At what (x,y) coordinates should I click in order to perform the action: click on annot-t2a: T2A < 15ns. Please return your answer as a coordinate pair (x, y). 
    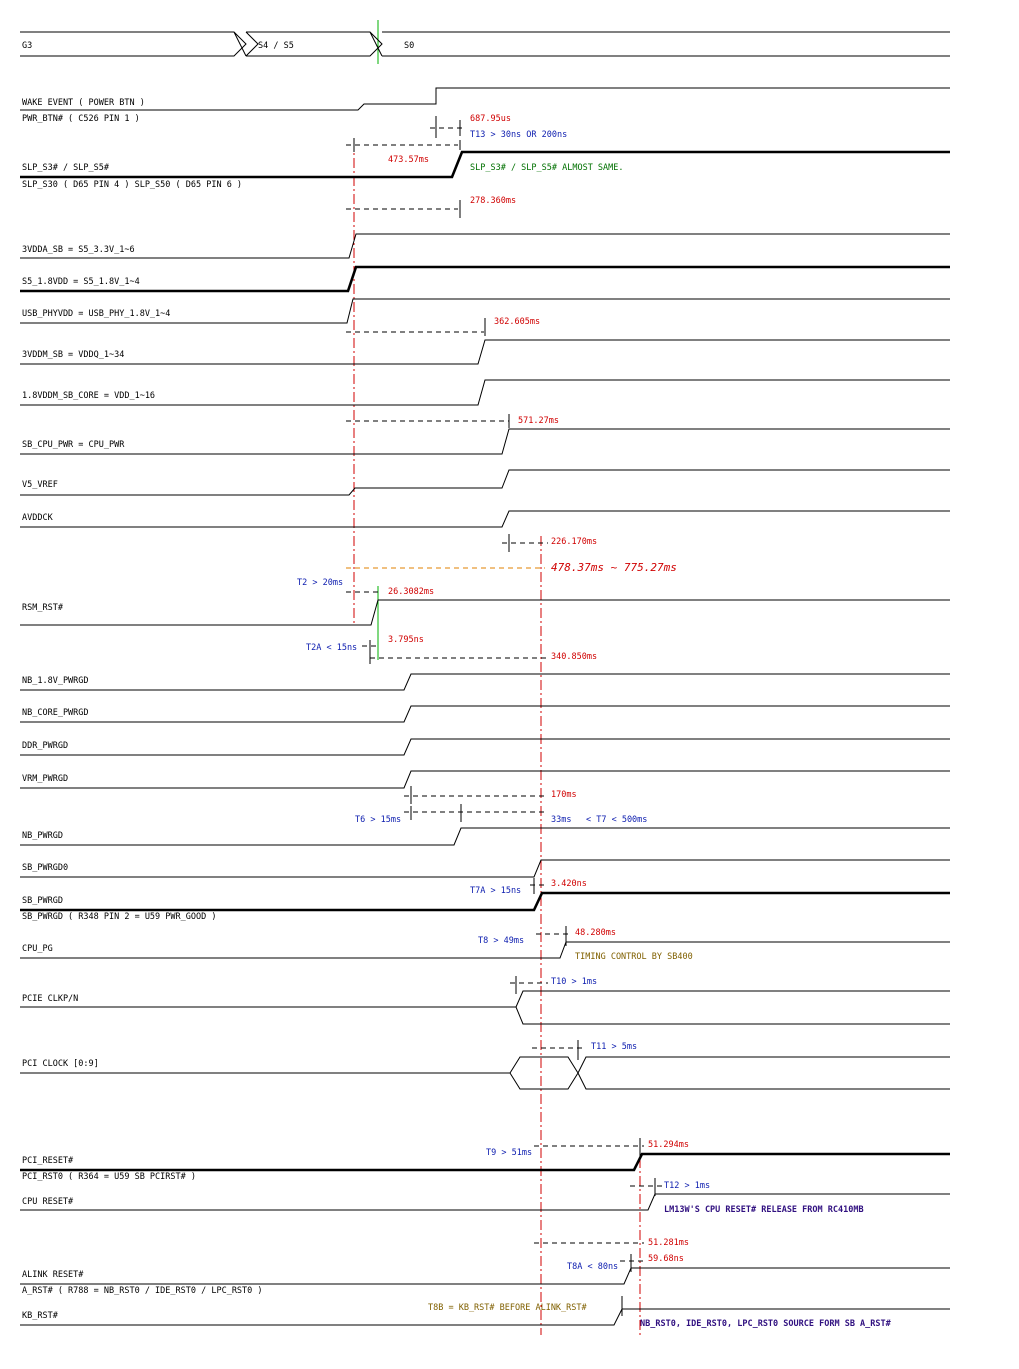
    Looking at the image, I should click on (331, 648).